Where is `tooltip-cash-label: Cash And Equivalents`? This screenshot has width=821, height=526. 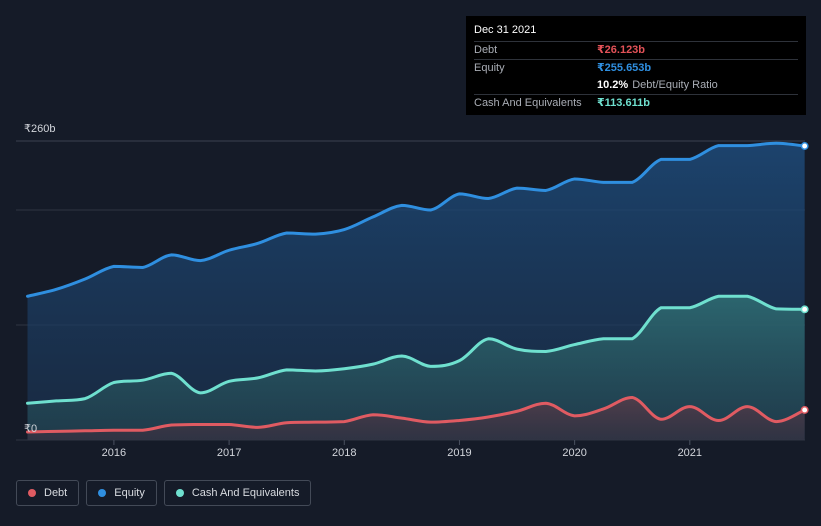
tooltip-cash-label: Cash And Equivalents is located at coordinates (528, 103).